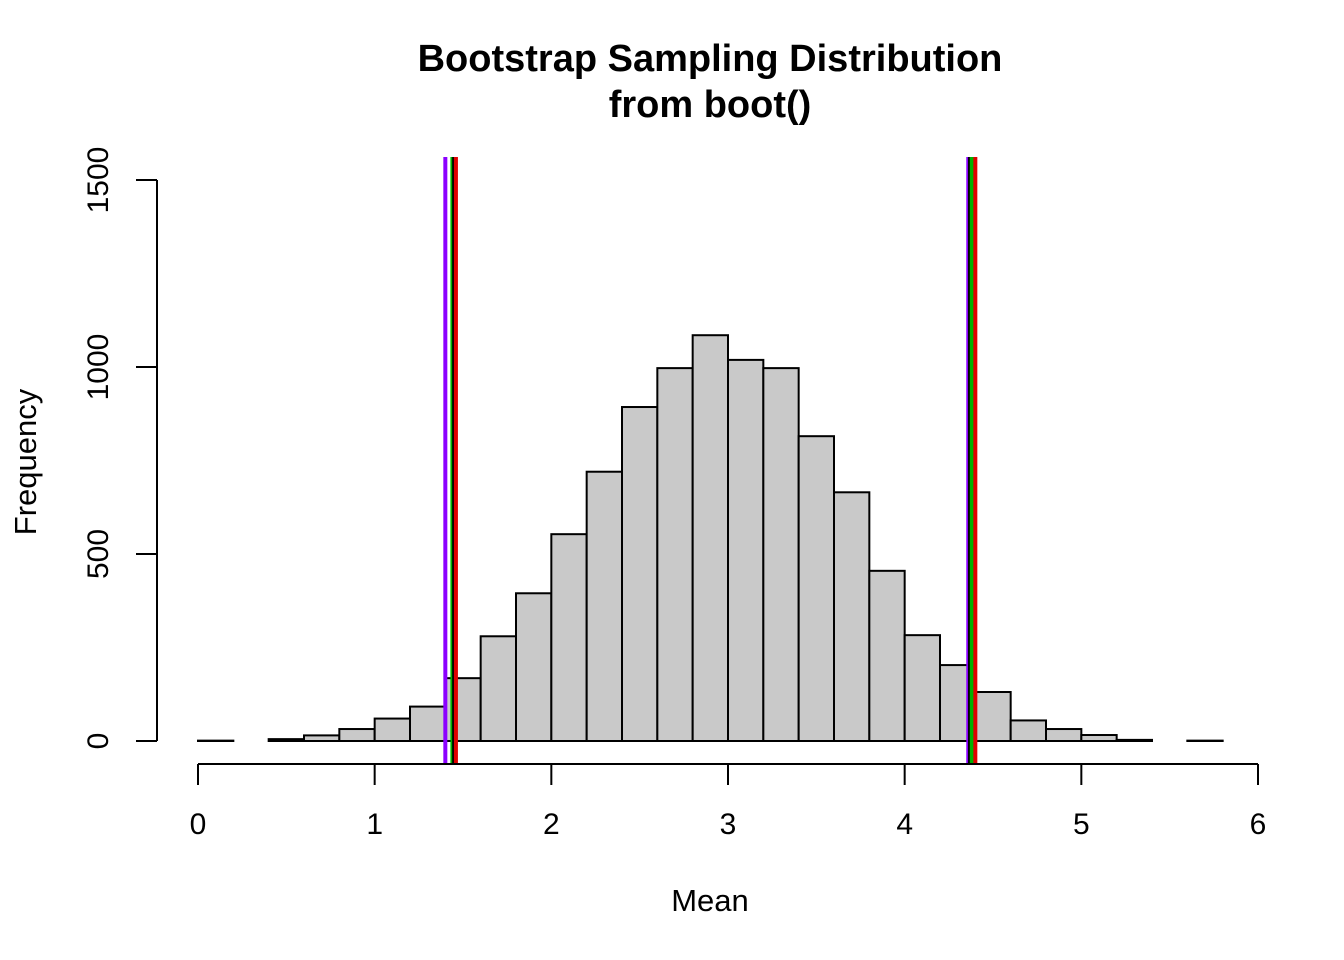  I want to click on x-tick-label-3: 3, so click(728, 824).